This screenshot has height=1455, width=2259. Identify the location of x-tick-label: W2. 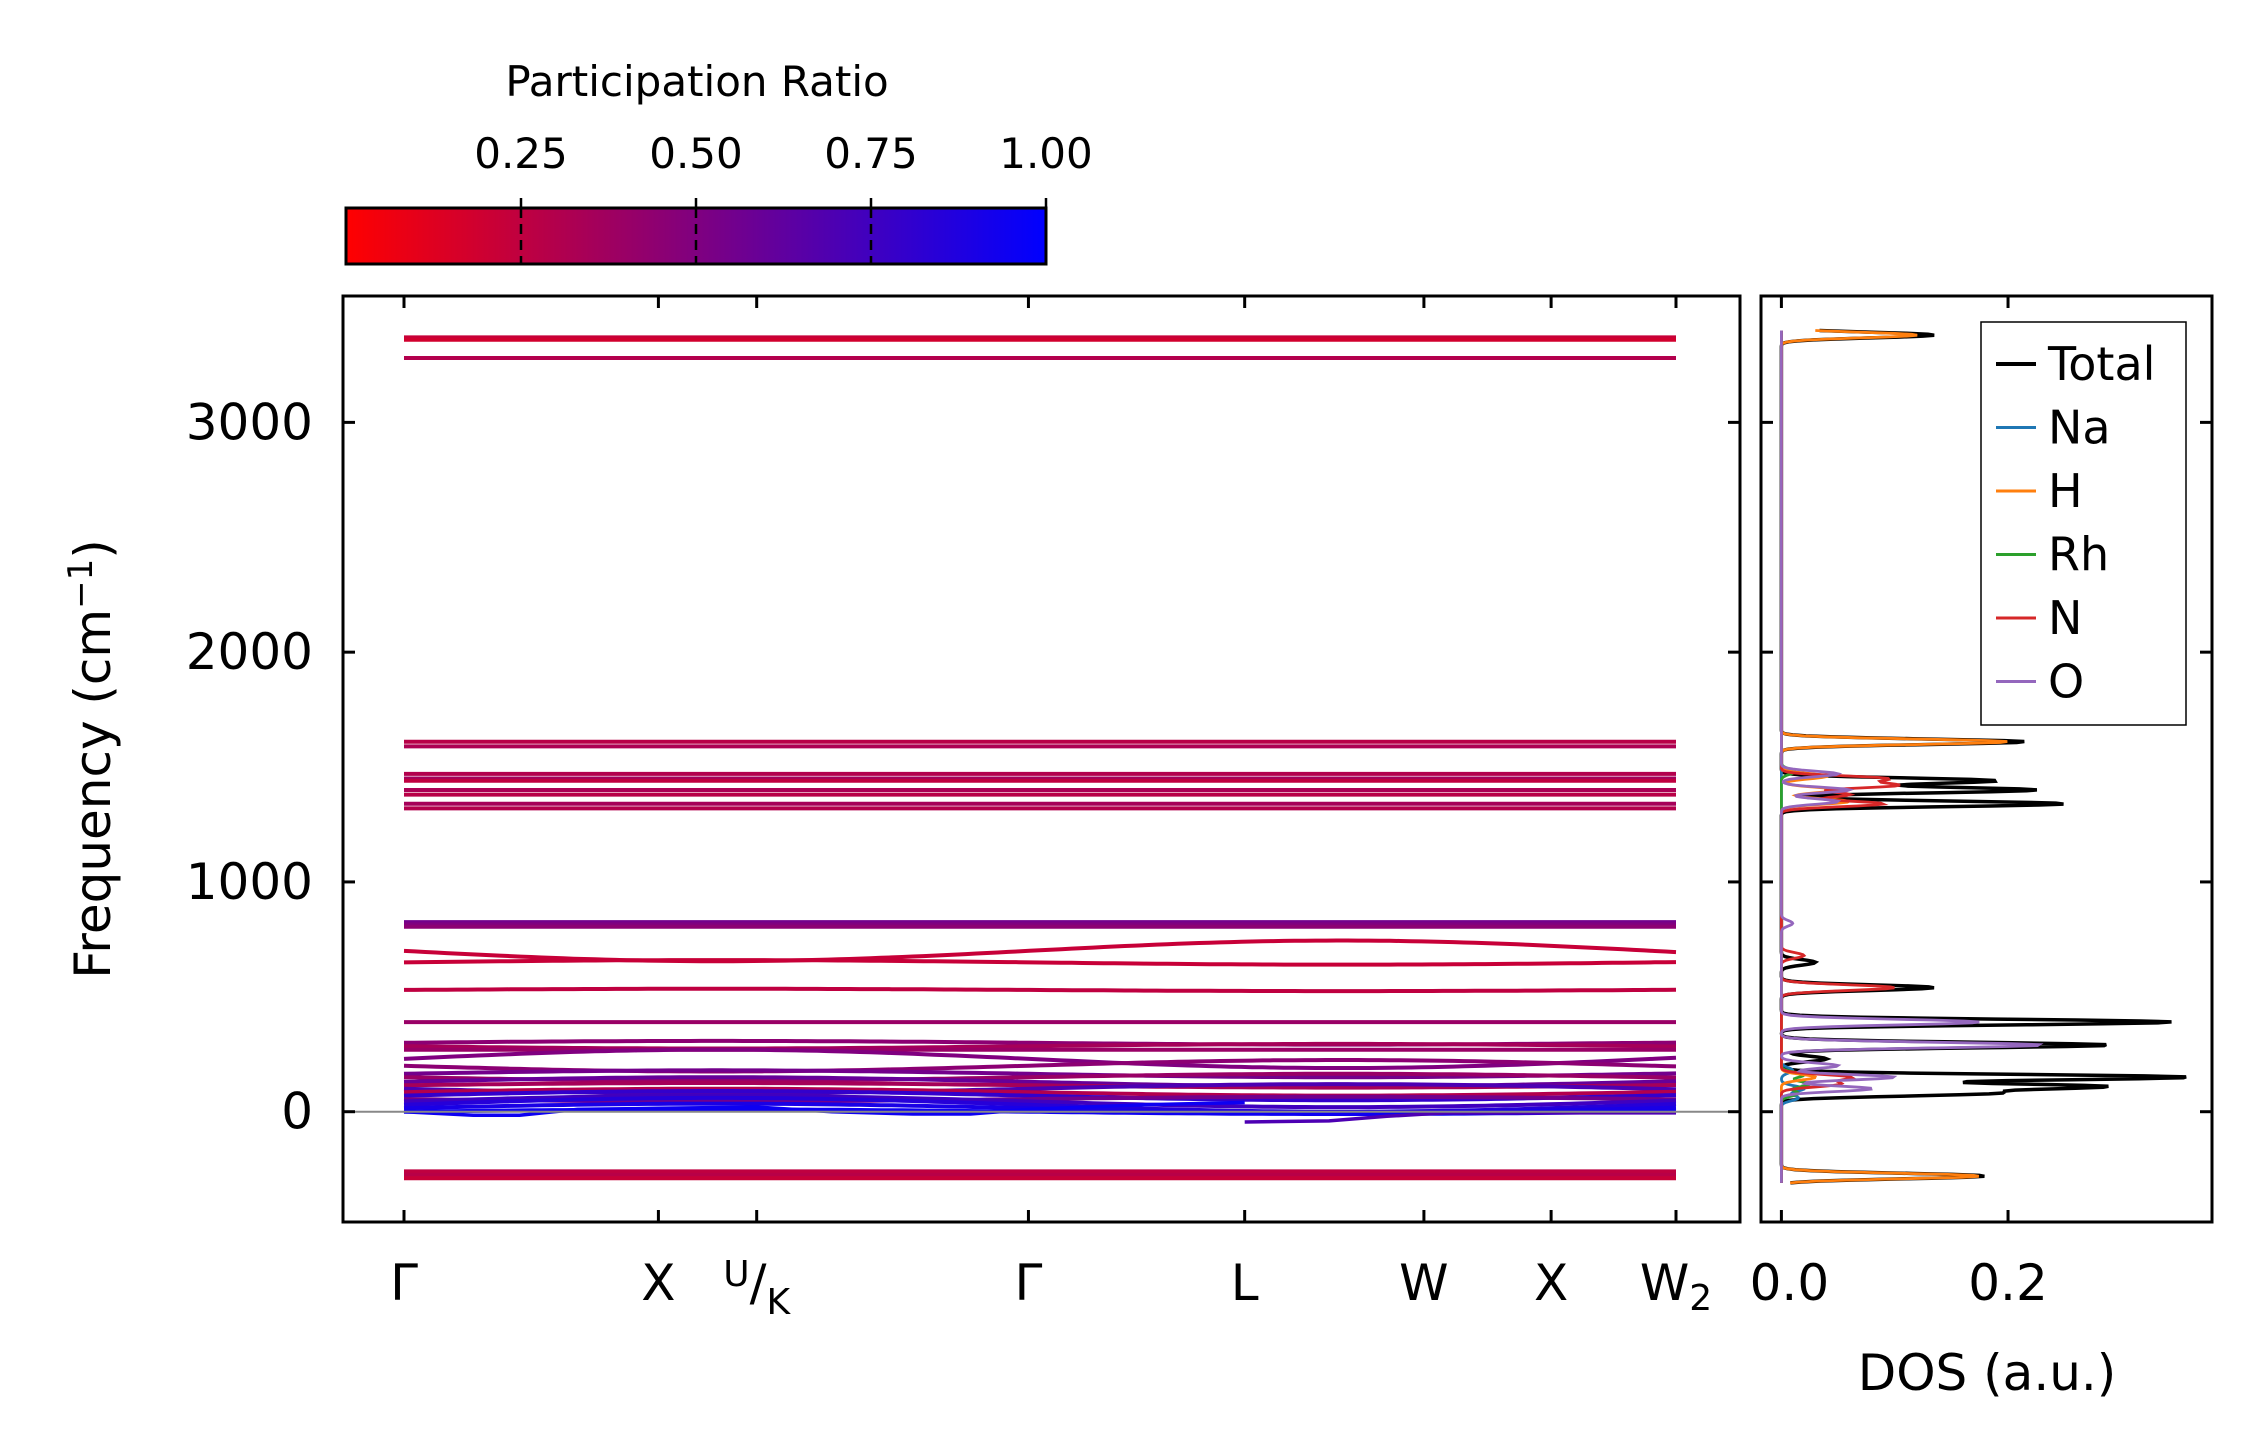
(1676, 1286).